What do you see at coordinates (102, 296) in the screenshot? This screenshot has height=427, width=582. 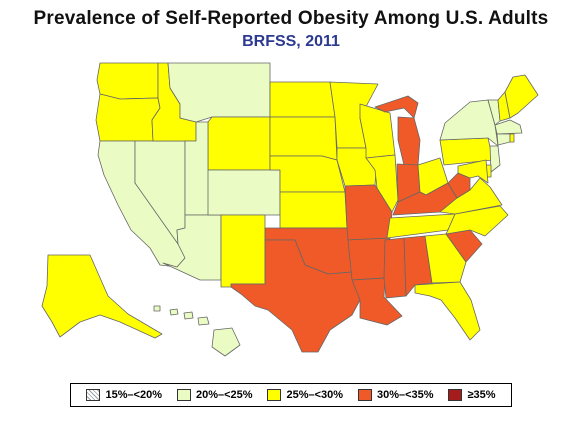 I see `state-ak` at bounding box center [102, 296].